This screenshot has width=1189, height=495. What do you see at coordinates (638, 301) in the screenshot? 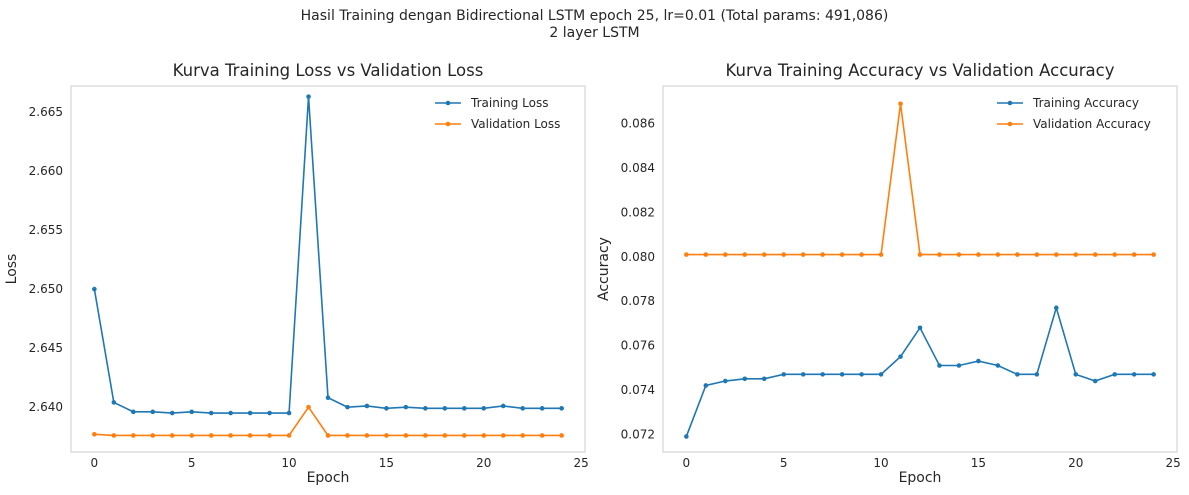
I see `accuracy-y-tick-label: 0.078` at bounding box center [638, 301].